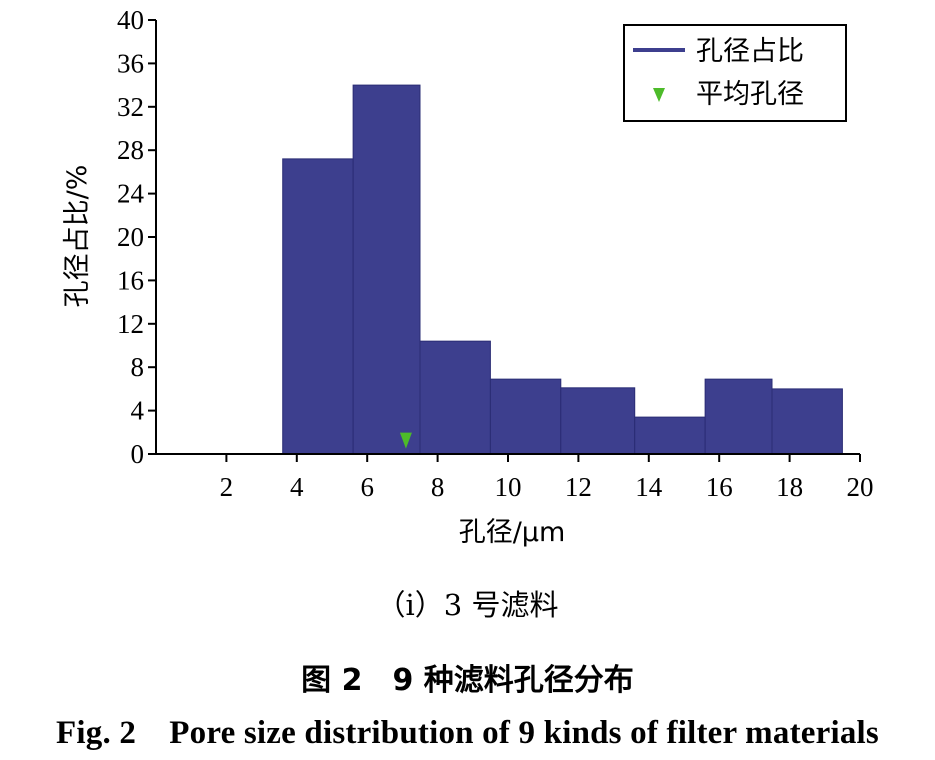 This screenshot has width=935, height=760. Describe the element at coordinates (130, 150) in the screenshot. I see `y-tick-label: 28` at that location.